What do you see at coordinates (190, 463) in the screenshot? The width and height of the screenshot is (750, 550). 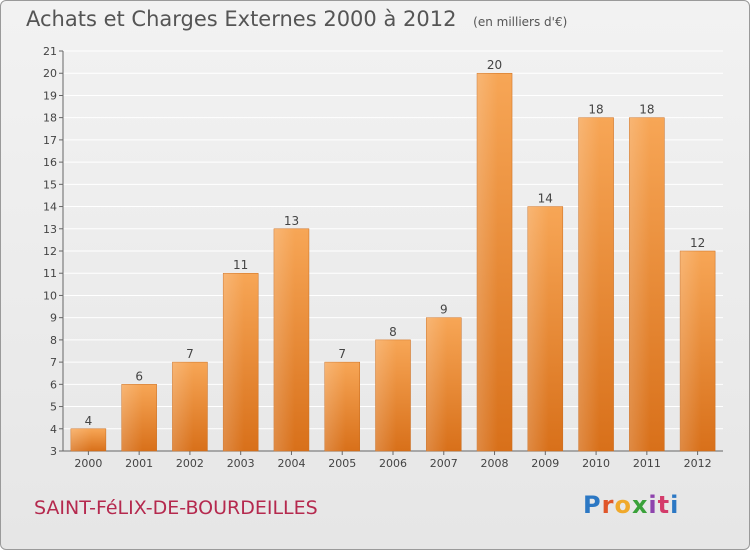 I see `x-tick-label: 2002` at bounding box center [190, 463].